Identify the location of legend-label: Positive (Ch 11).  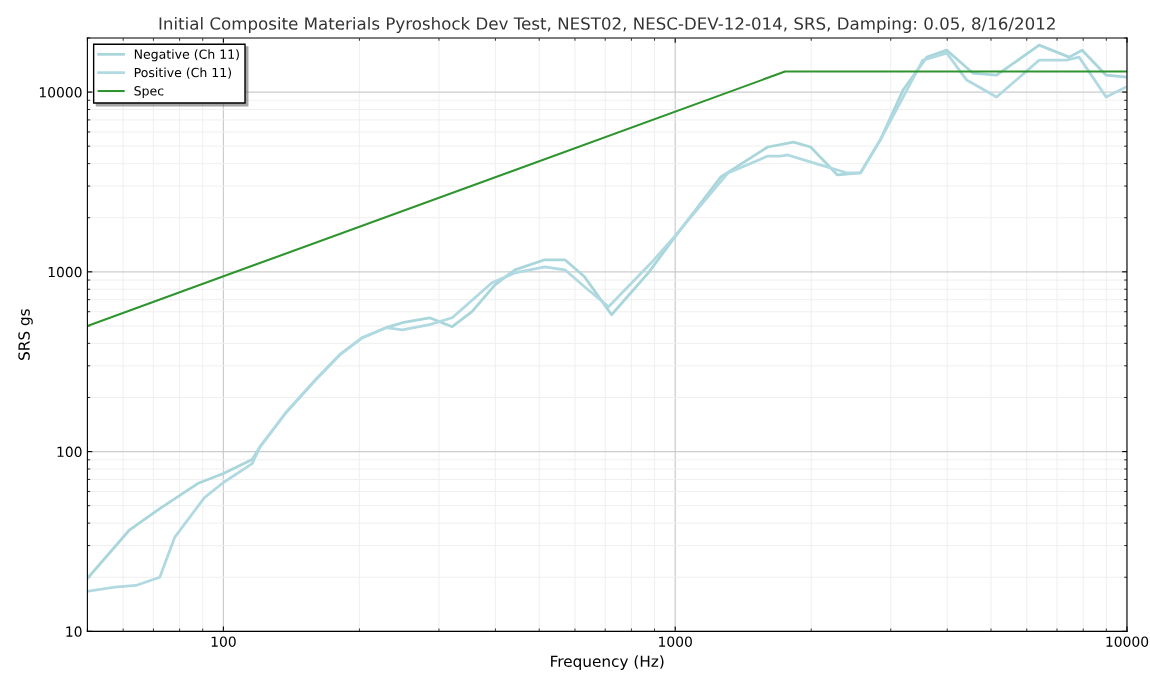
(183, 73).